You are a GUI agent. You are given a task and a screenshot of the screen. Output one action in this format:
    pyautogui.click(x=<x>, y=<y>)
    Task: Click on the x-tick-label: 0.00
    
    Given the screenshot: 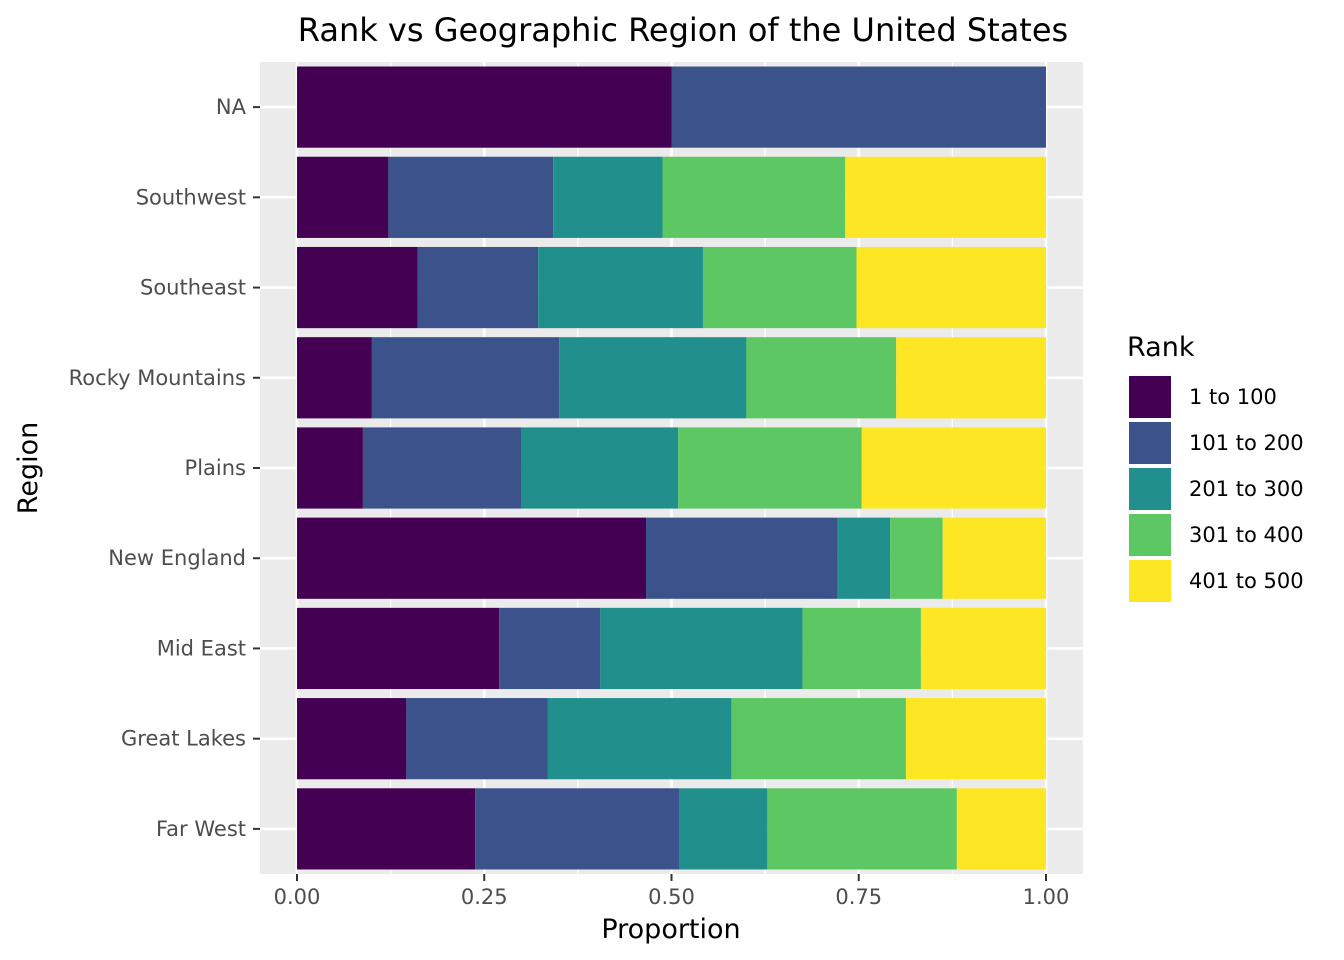 What is the action you would take?
    pyautogui.click(x=297, y=897)
    